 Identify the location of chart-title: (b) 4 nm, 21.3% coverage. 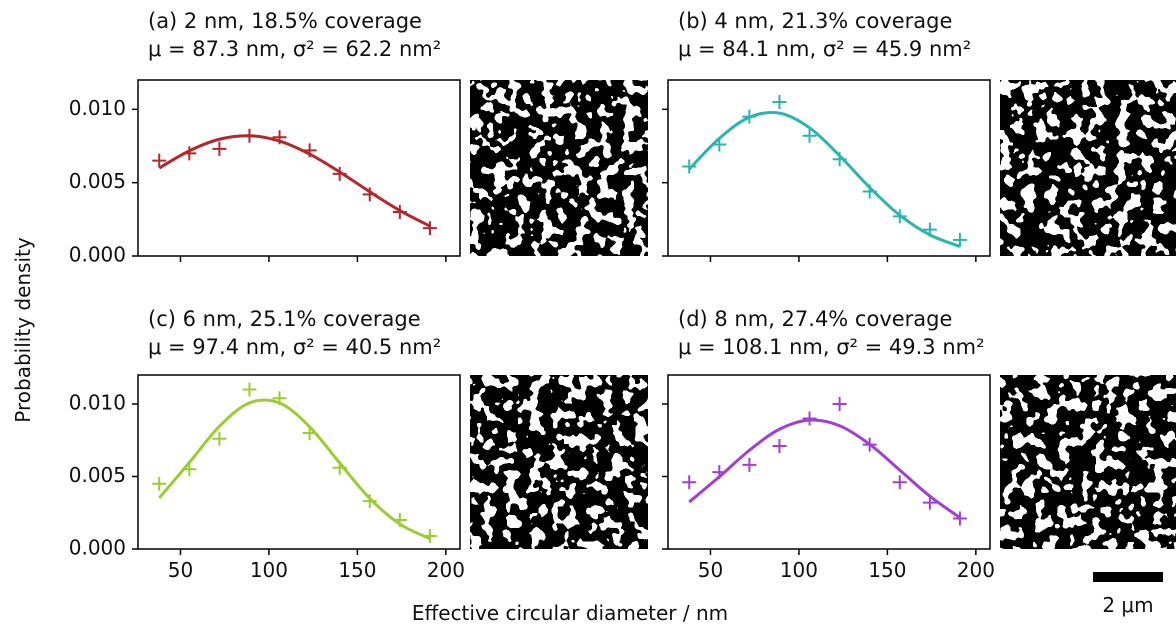
(815, 21).